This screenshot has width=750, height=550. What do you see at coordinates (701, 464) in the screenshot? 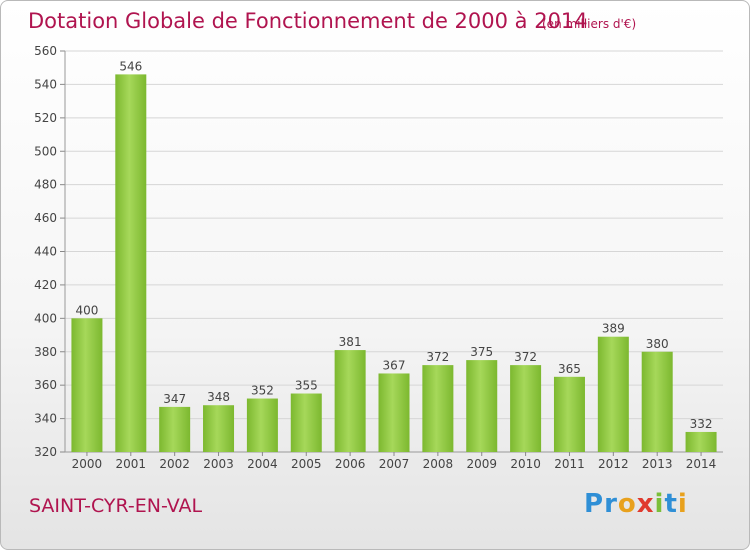
I see `x-tick-label: 2014` at bounding box center [701, 464].